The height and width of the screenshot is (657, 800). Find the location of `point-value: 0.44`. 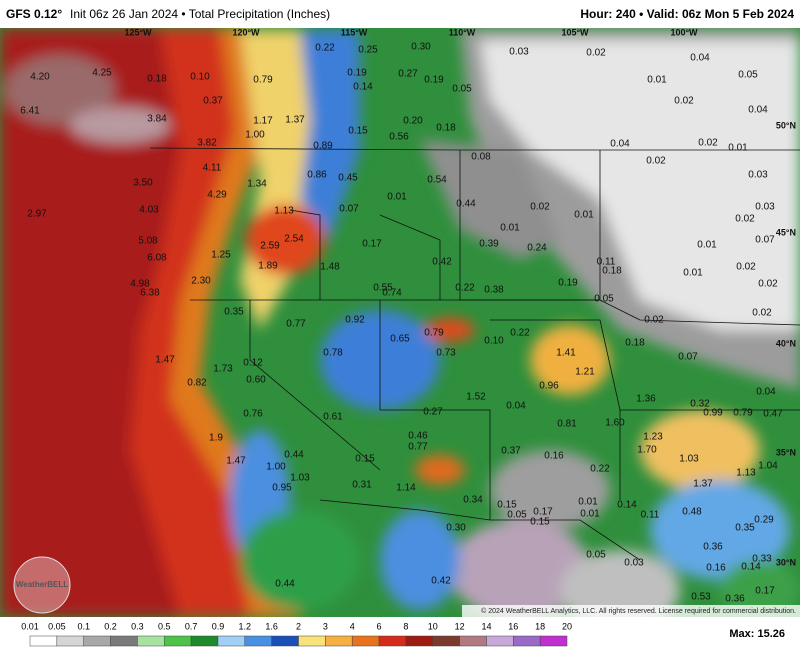

point-value: 0.44 is located at coordinates (294, 455).